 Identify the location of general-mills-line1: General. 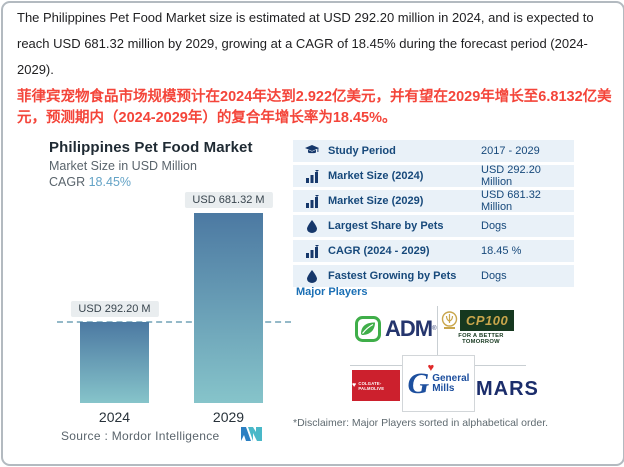
(451, 378).